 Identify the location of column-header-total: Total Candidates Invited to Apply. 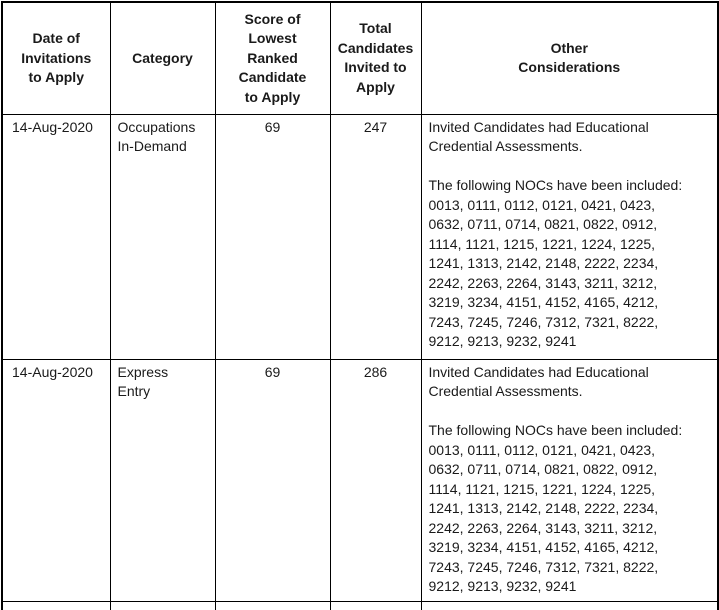
(375, 58).